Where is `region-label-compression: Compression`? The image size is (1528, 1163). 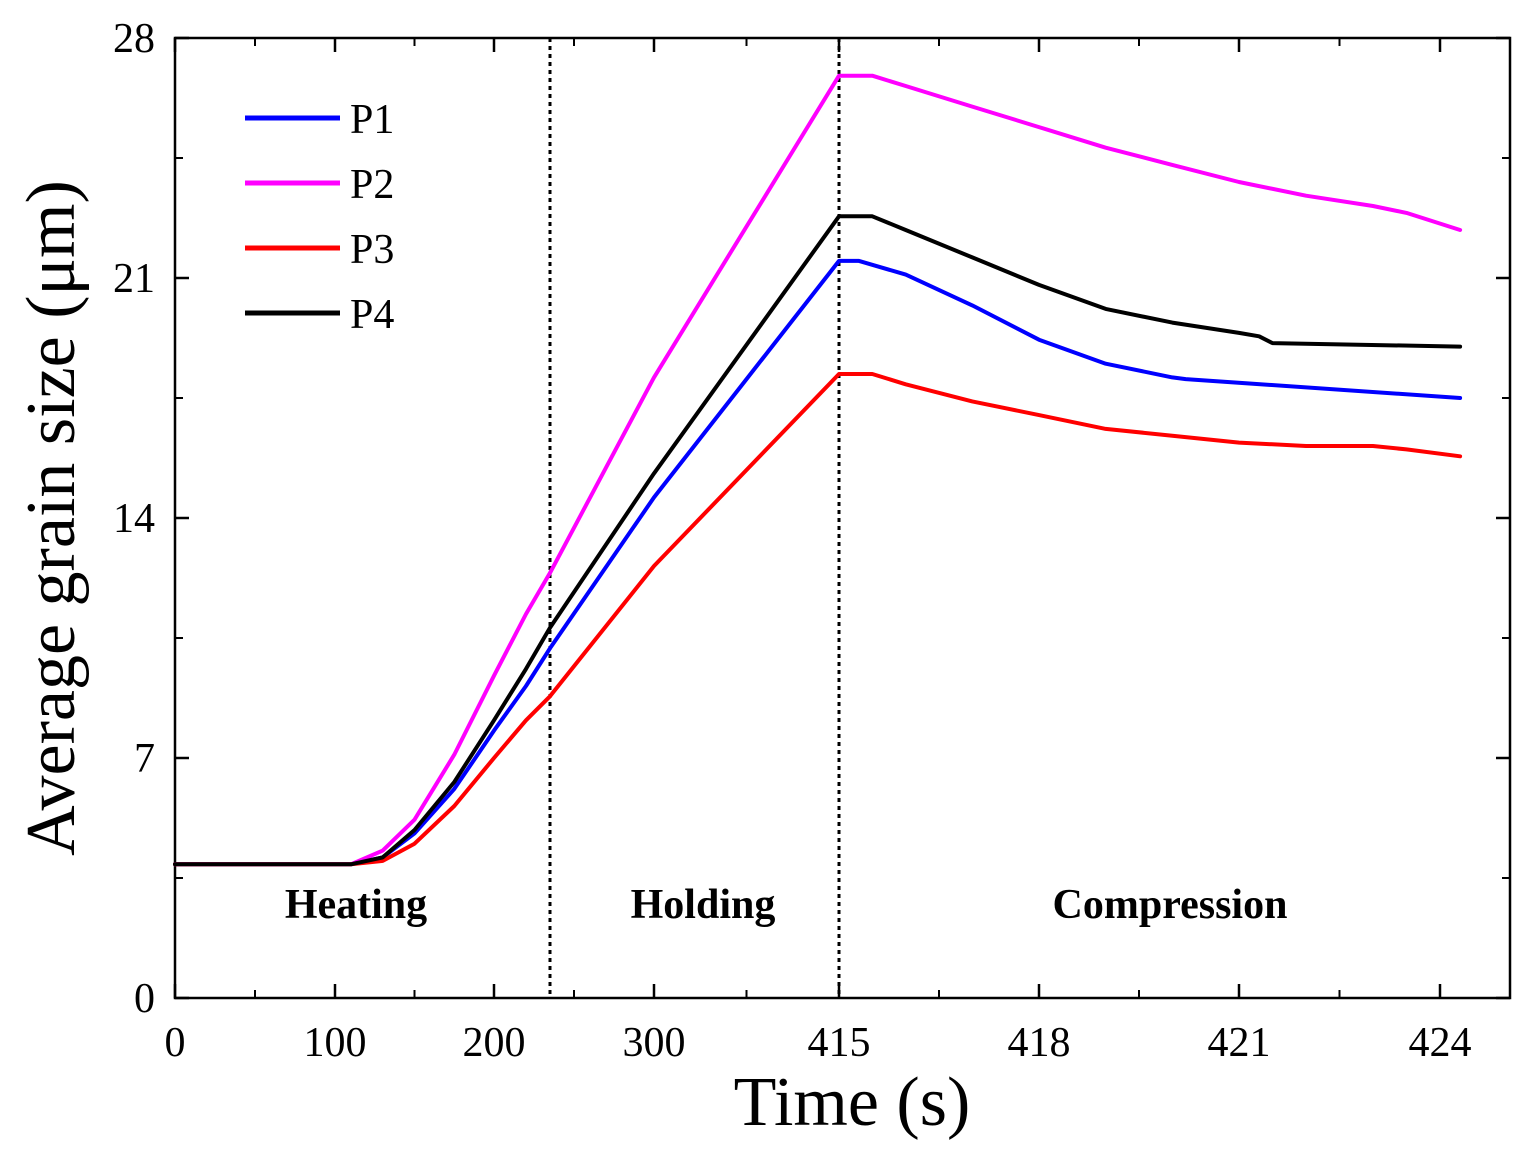
region-label-compression: Compression is located at coordinates (1170, 905).